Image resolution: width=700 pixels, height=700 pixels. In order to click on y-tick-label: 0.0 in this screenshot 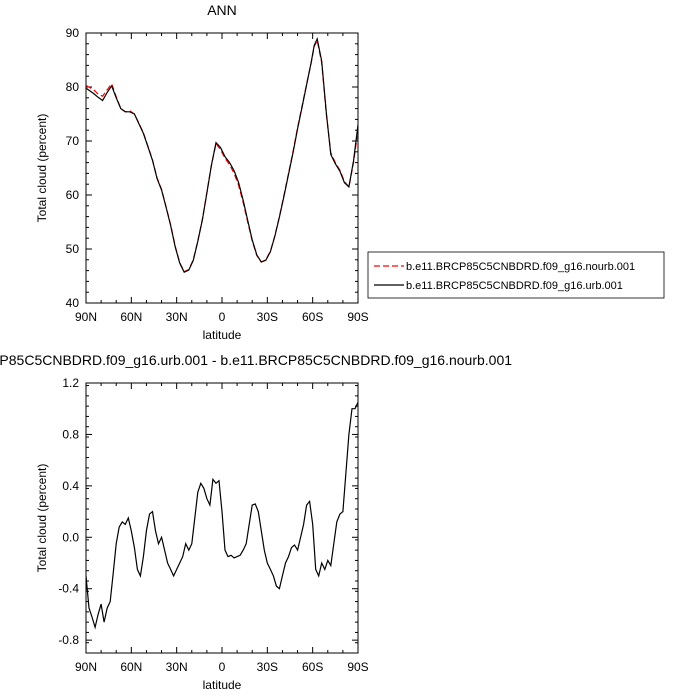, I will do `click(70, 537)`.